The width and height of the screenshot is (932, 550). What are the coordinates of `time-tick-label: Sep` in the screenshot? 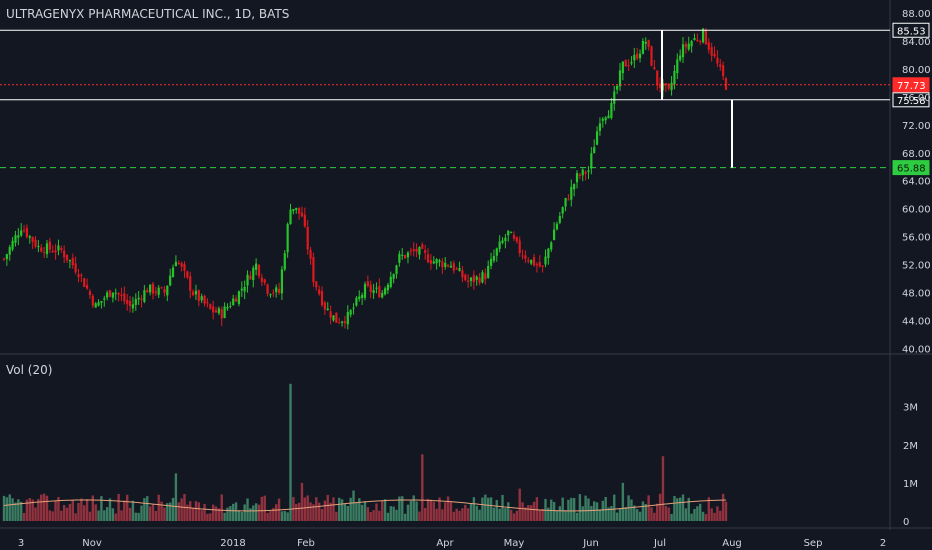 It's located at (813, 543).